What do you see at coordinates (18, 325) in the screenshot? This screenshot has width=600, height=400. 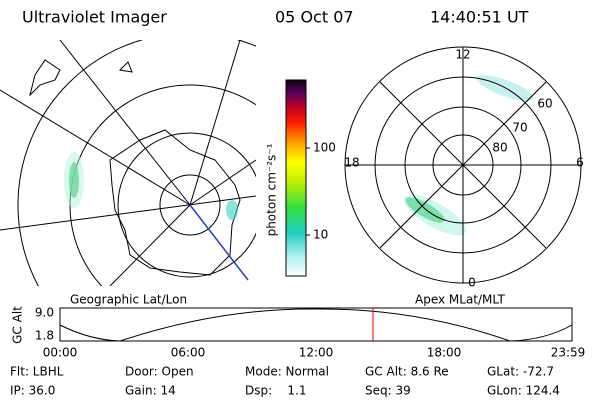 I see `y-axis-label: GC Alt` at bounding box center [18, 325].